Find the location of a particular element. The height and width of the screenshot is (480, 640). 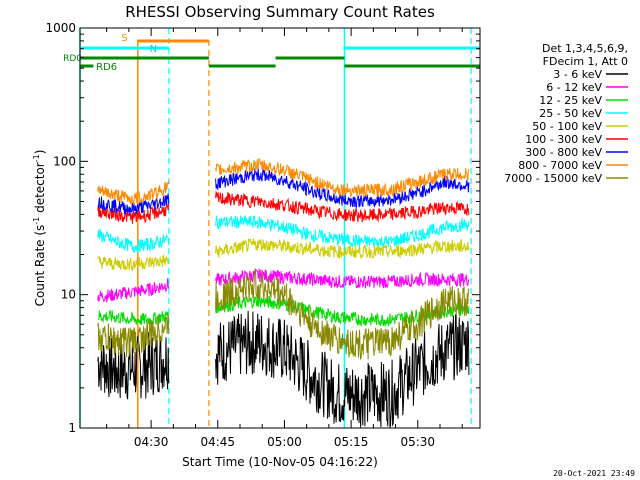

legend-entry: 12 - 25 keV is located at coordinates (570, 100).